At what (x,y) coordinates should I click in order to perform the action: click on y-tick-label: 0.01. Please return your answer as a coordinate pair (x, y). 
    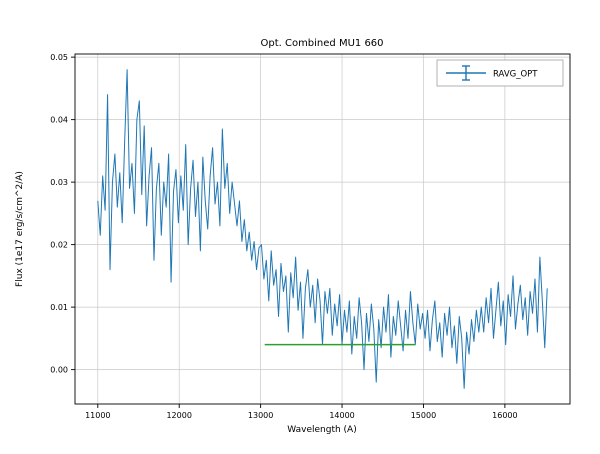
    Looking at the image, I should click on (59, 307).